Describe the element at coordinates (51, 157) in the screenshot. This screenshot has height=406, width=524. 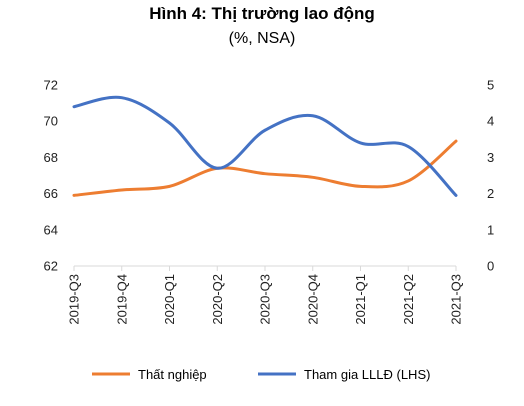
I see `left-axis-tick-label: 68` at that location.